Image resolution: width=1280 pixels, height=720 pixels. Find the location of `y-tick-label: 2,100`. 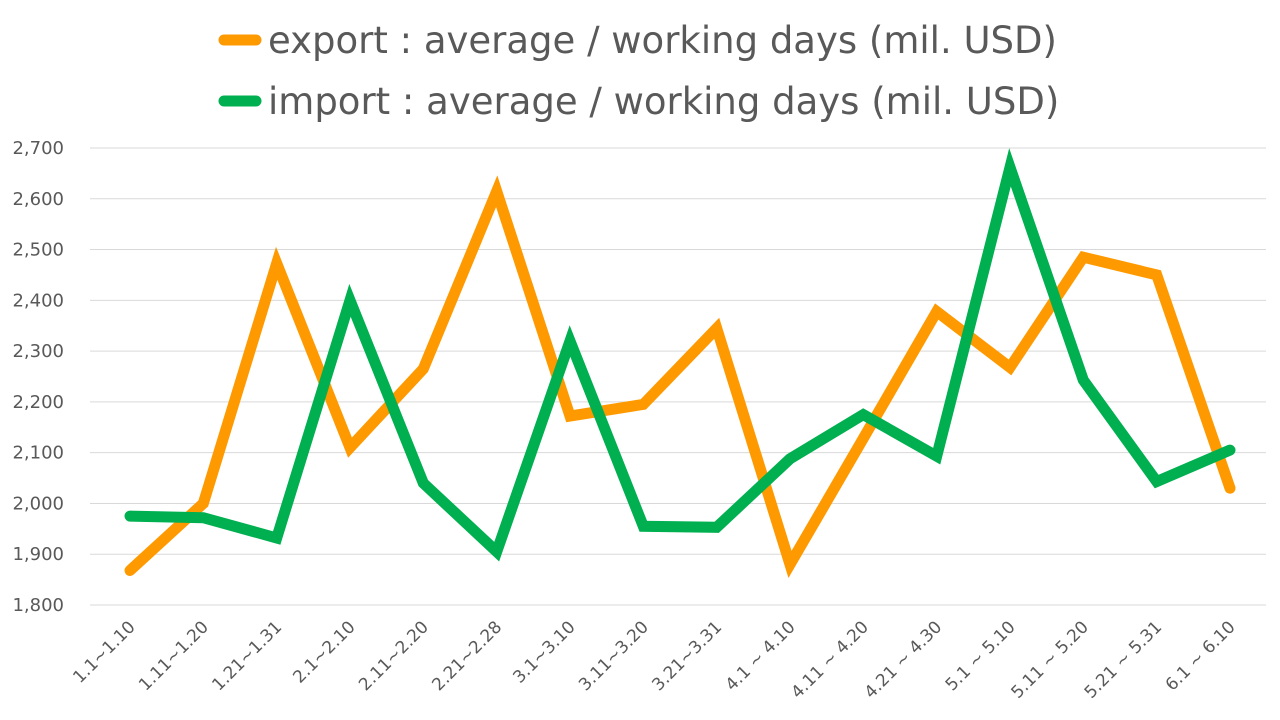

y-tick-label: 2,100 is located at coordinates (38, 453).